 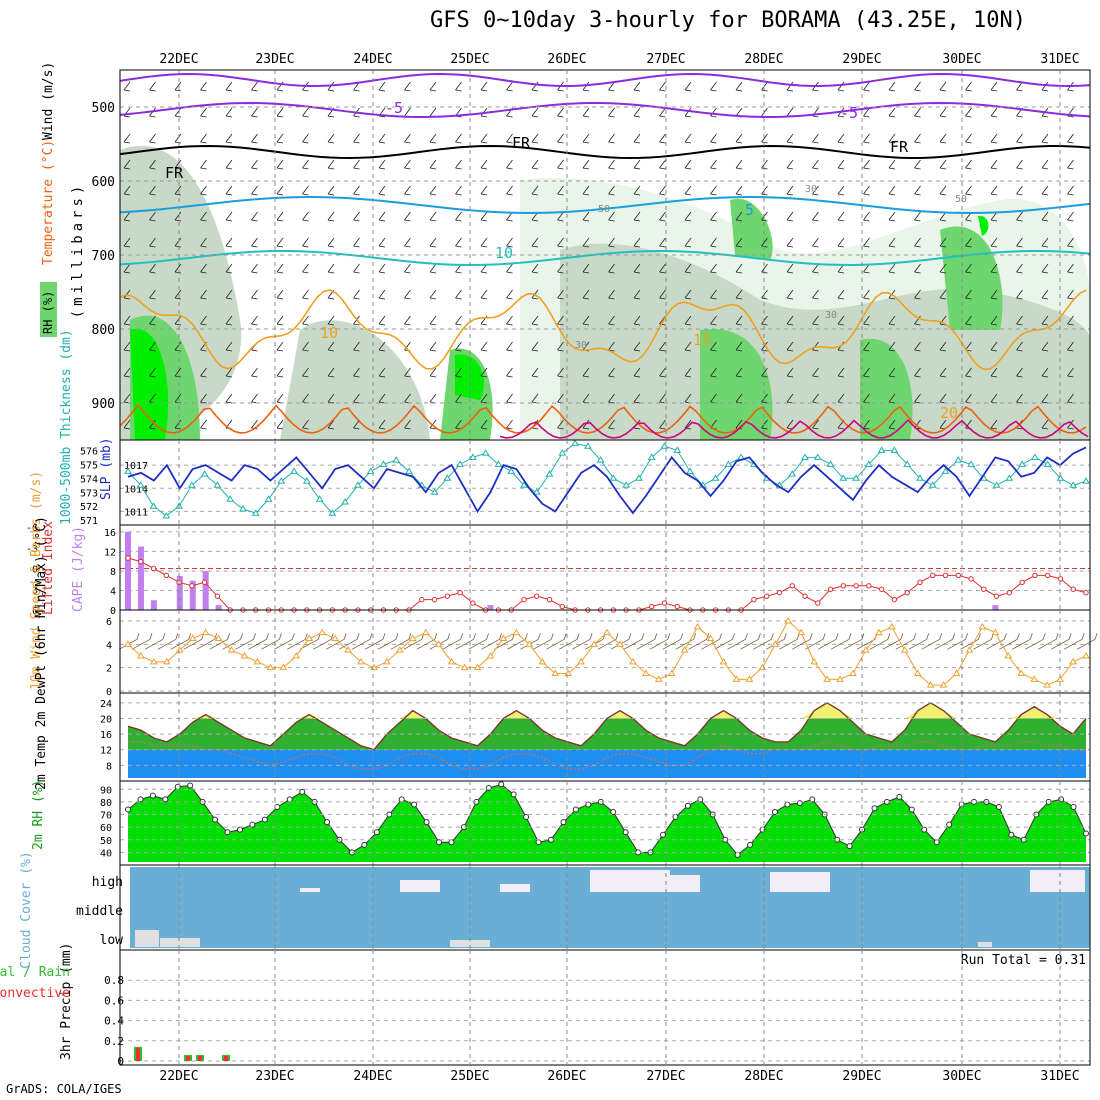 What do you see at coordinates (469, 59) in the screenshot?
I see `top-date-label: 25DEC` at bounding box center [469, 59].